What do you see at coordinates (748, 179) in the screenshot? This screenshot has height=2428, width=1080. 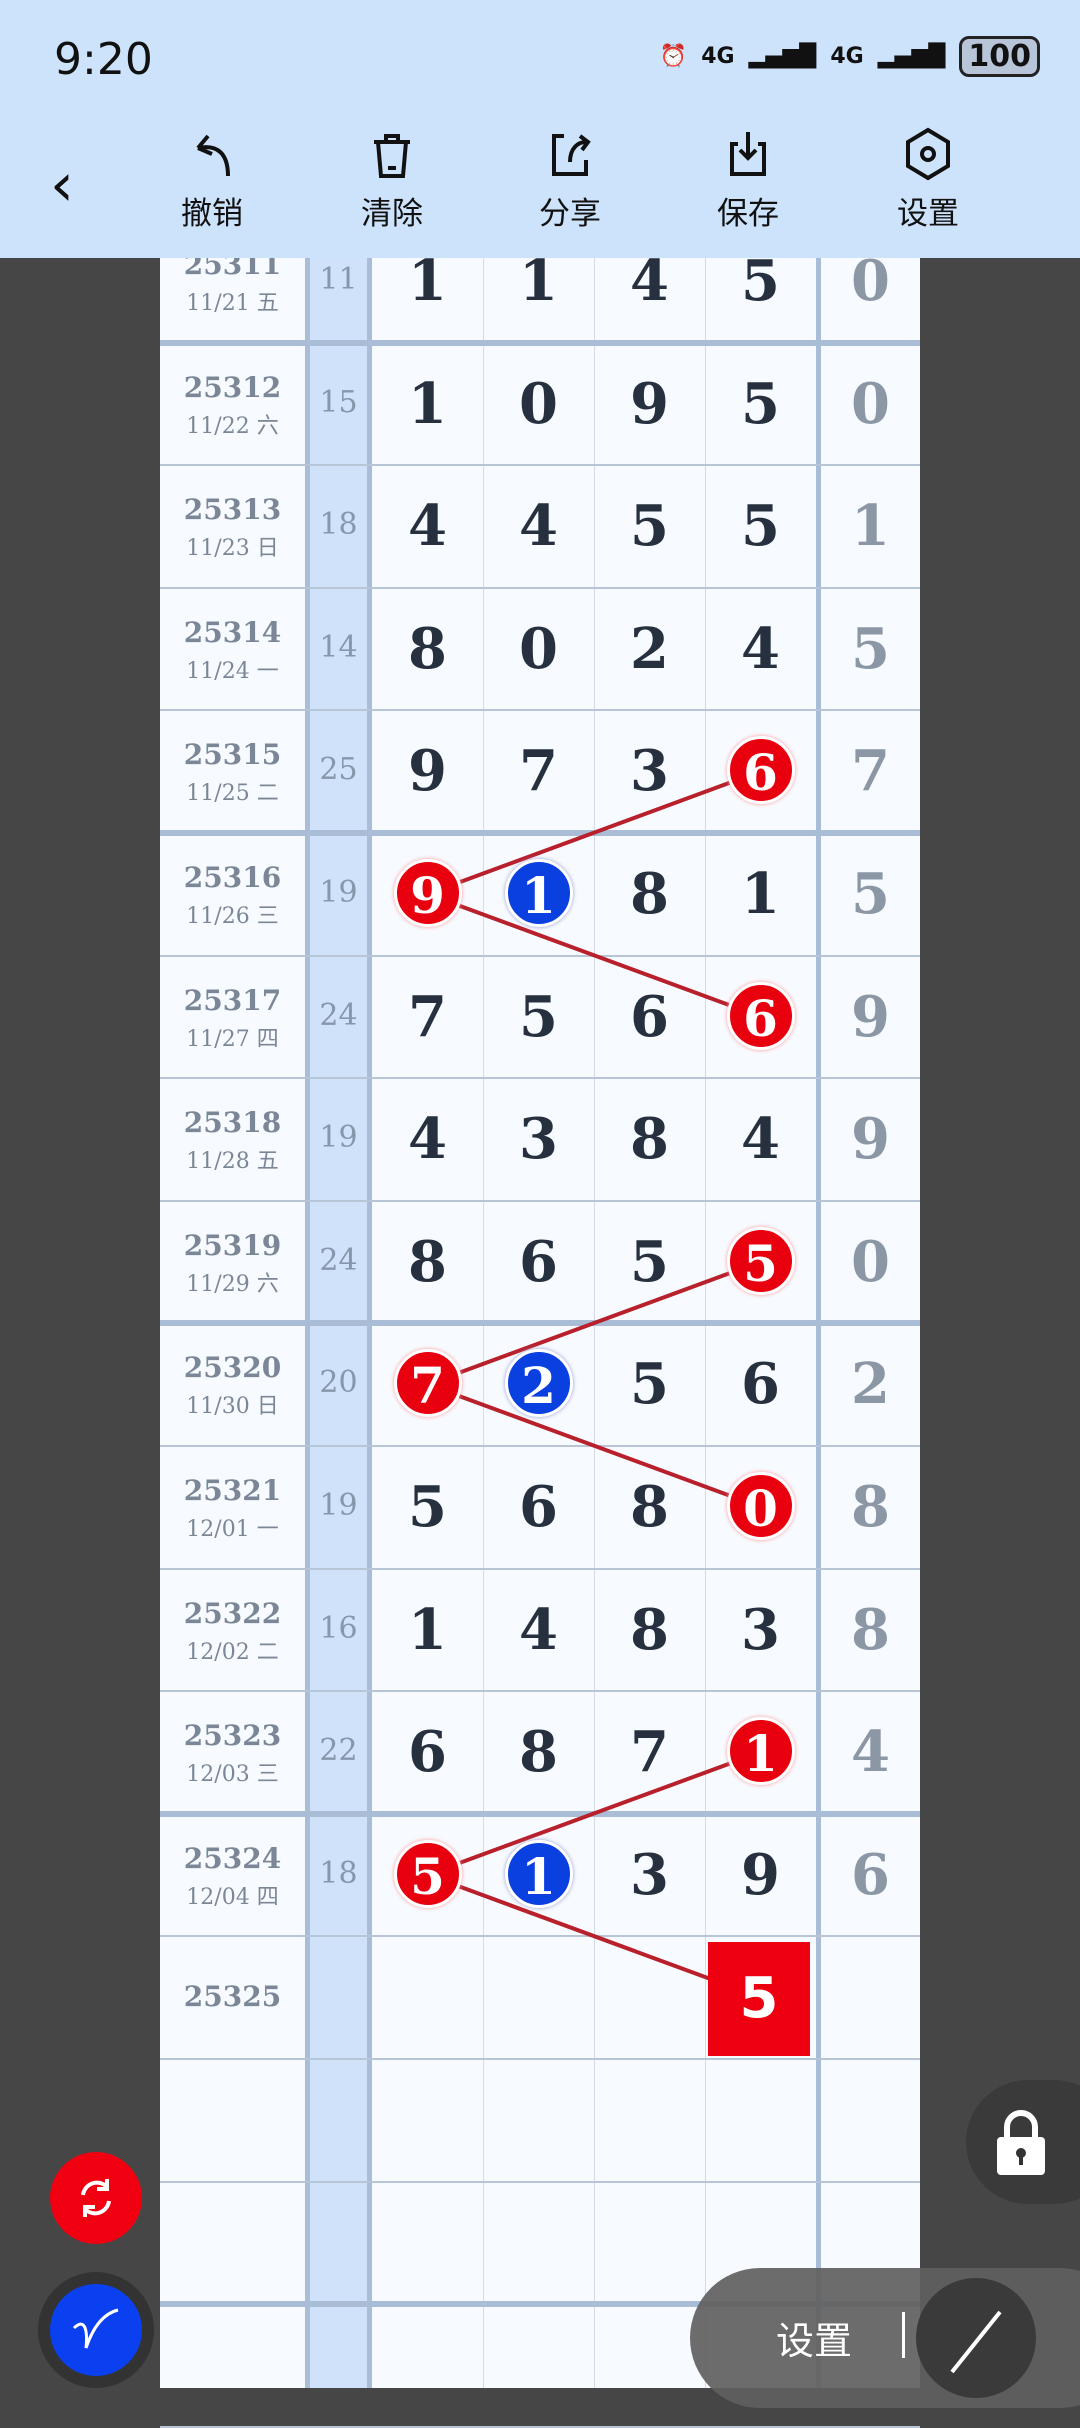 I see `toolbar-download-button: 保存` at bounding box center [748, 179].